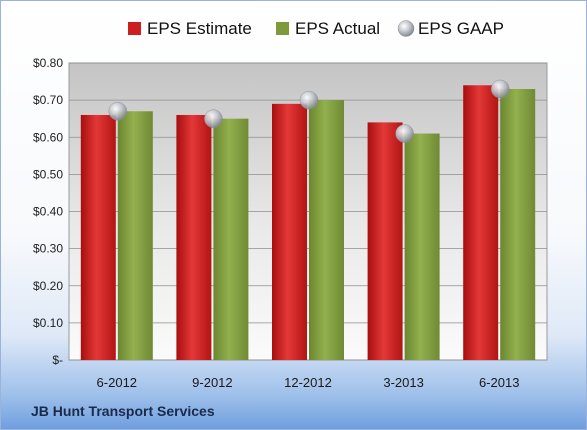 This screenshot has height=430, width=587. What do you see at coordinates (48, 323) in the screenshot?
I see `y-tick-label: $0.10` at bounding box center [48, 323].